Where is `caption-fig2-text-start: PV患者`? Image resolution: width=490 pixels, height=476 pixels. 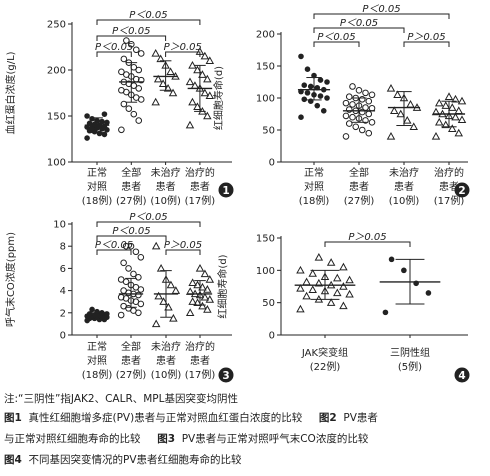 caption-fig2-text-start: PV患者 is located at coordinates (360, 418).